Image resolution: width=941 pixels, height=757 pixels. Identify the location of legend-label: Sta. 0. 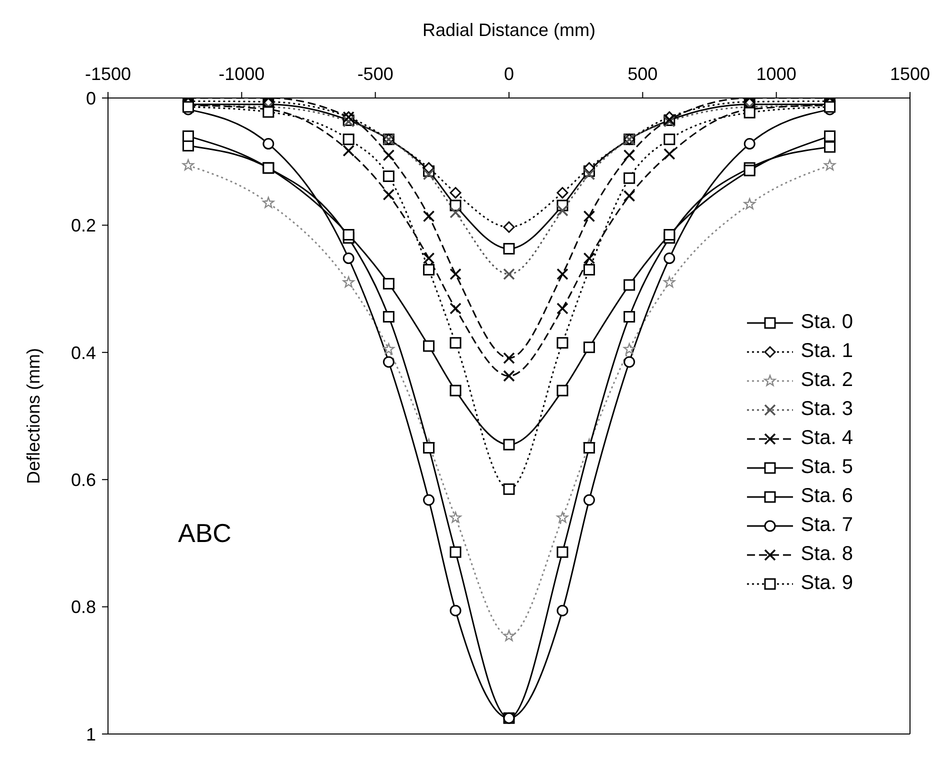
(826, 322).